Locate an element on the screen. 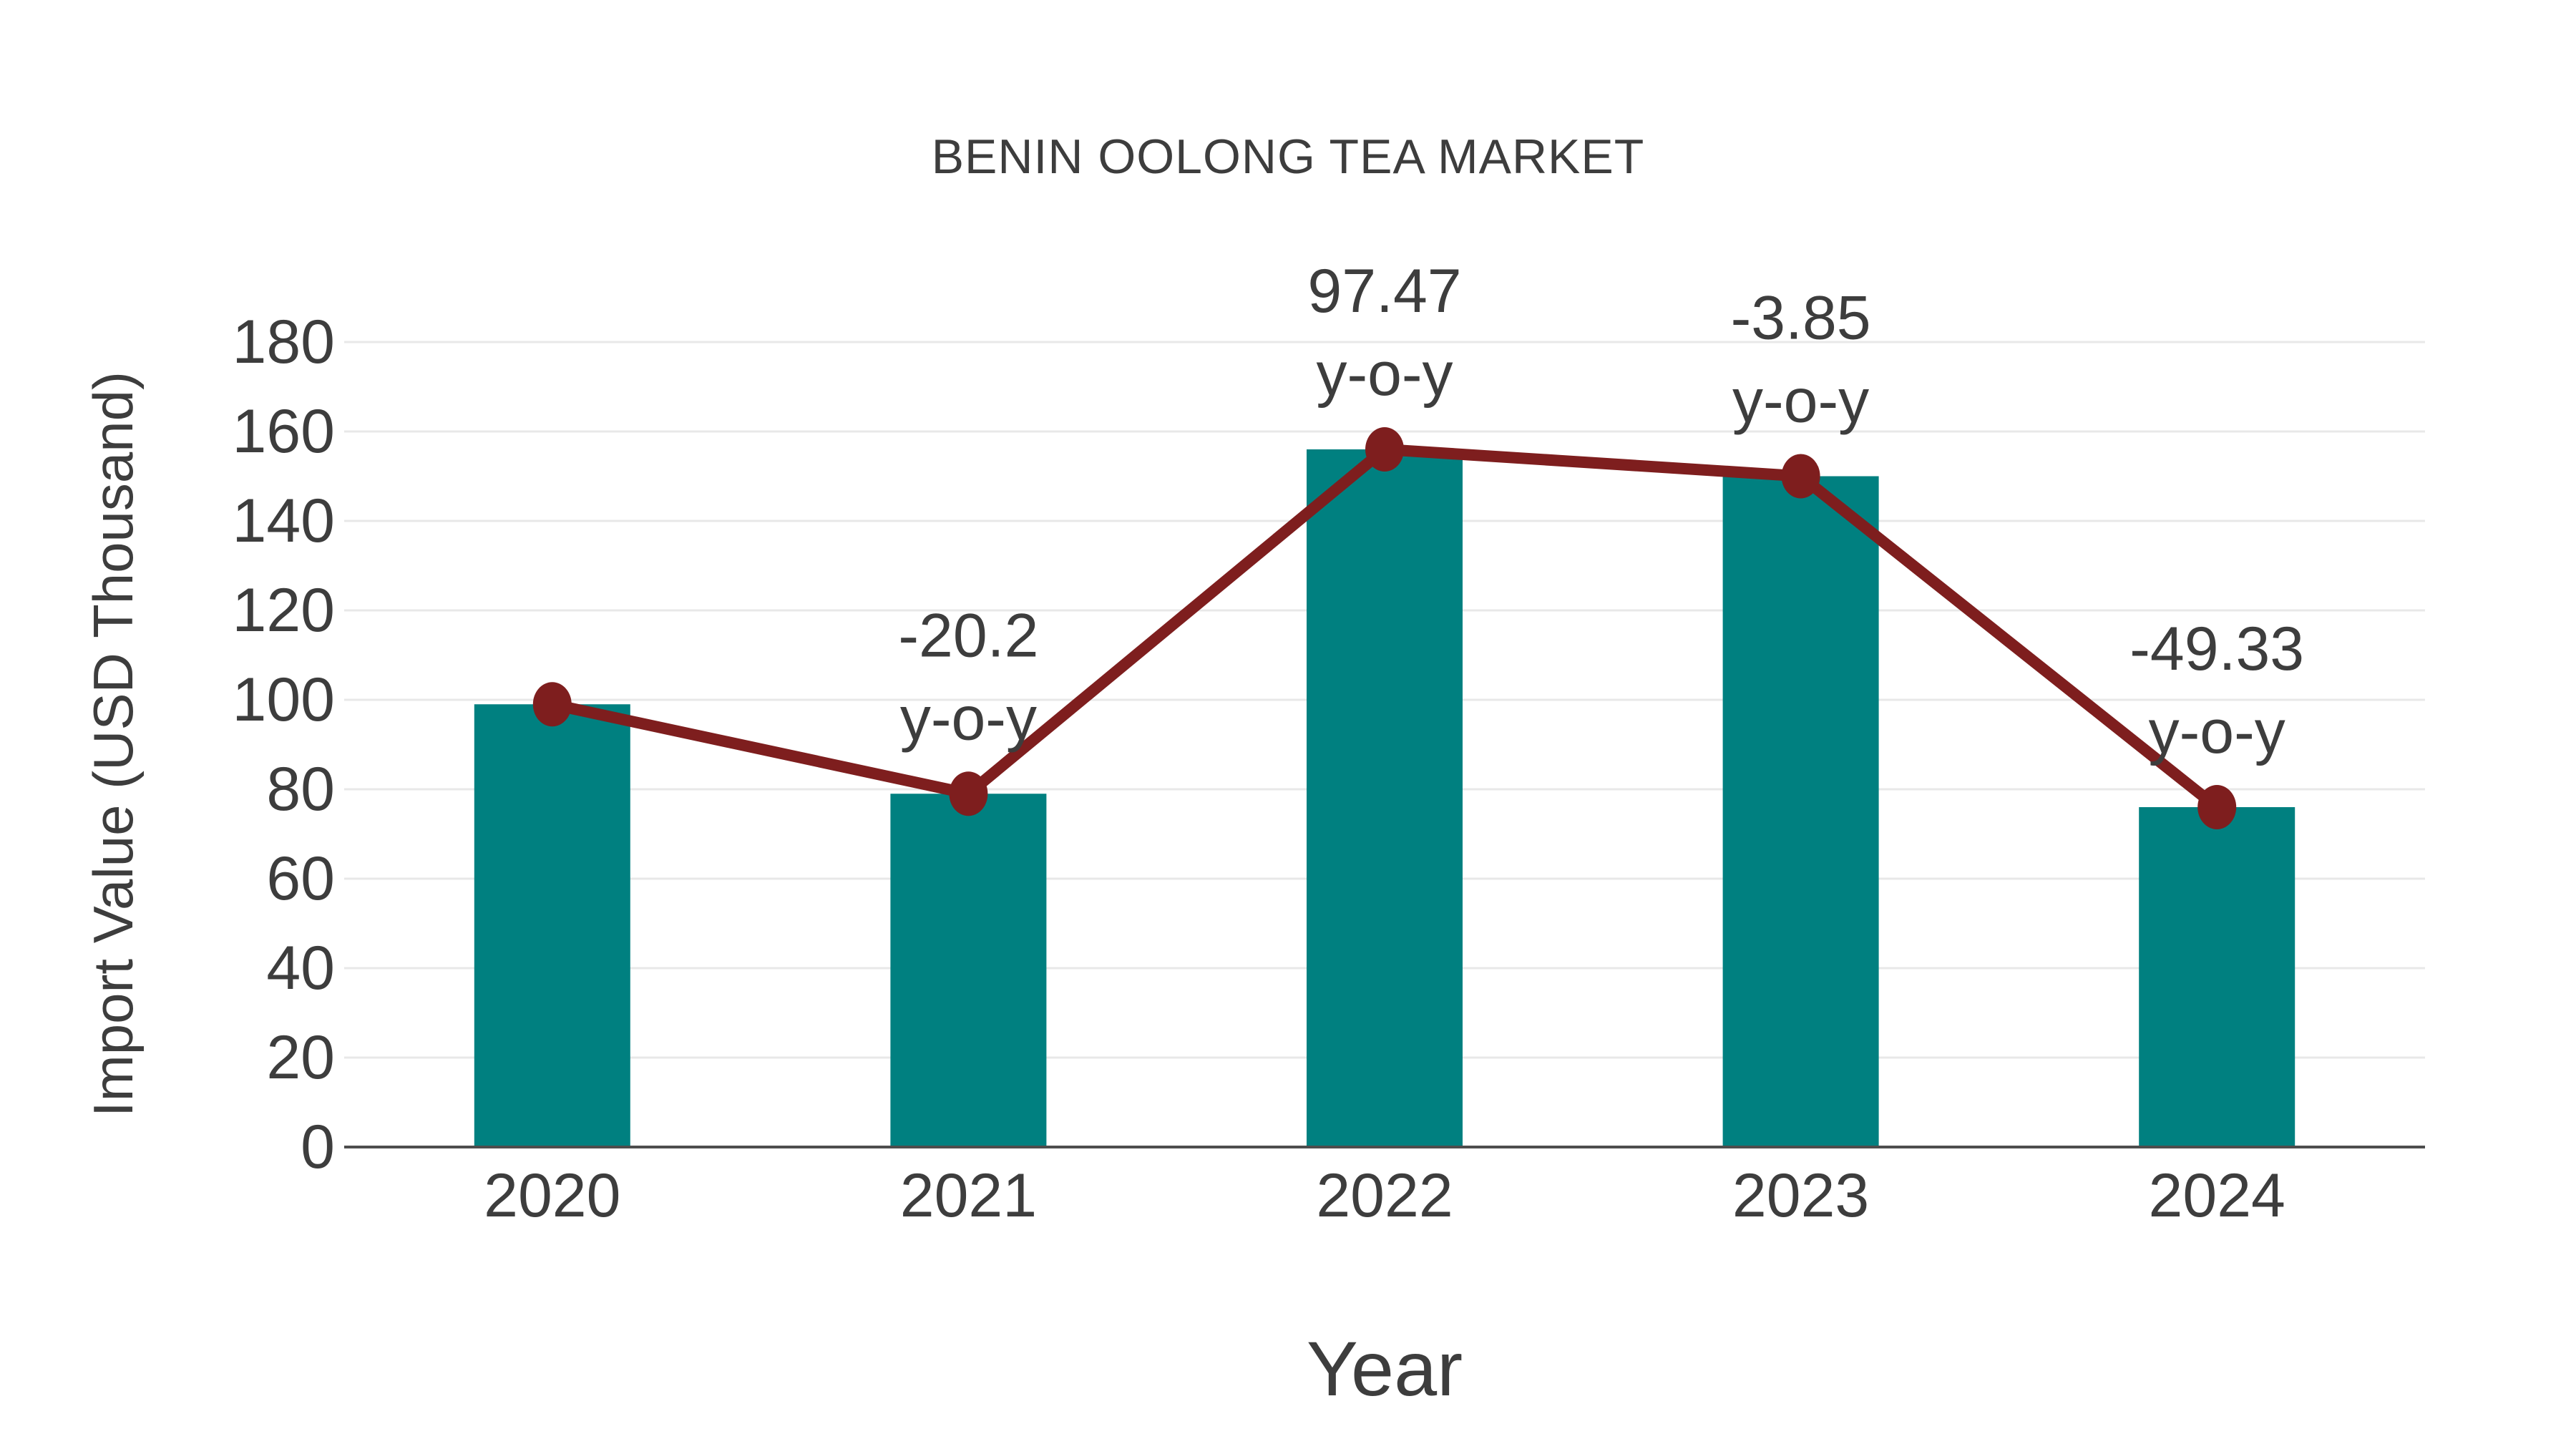  trend-marker-2024 is located at coordinates (2217, 807).